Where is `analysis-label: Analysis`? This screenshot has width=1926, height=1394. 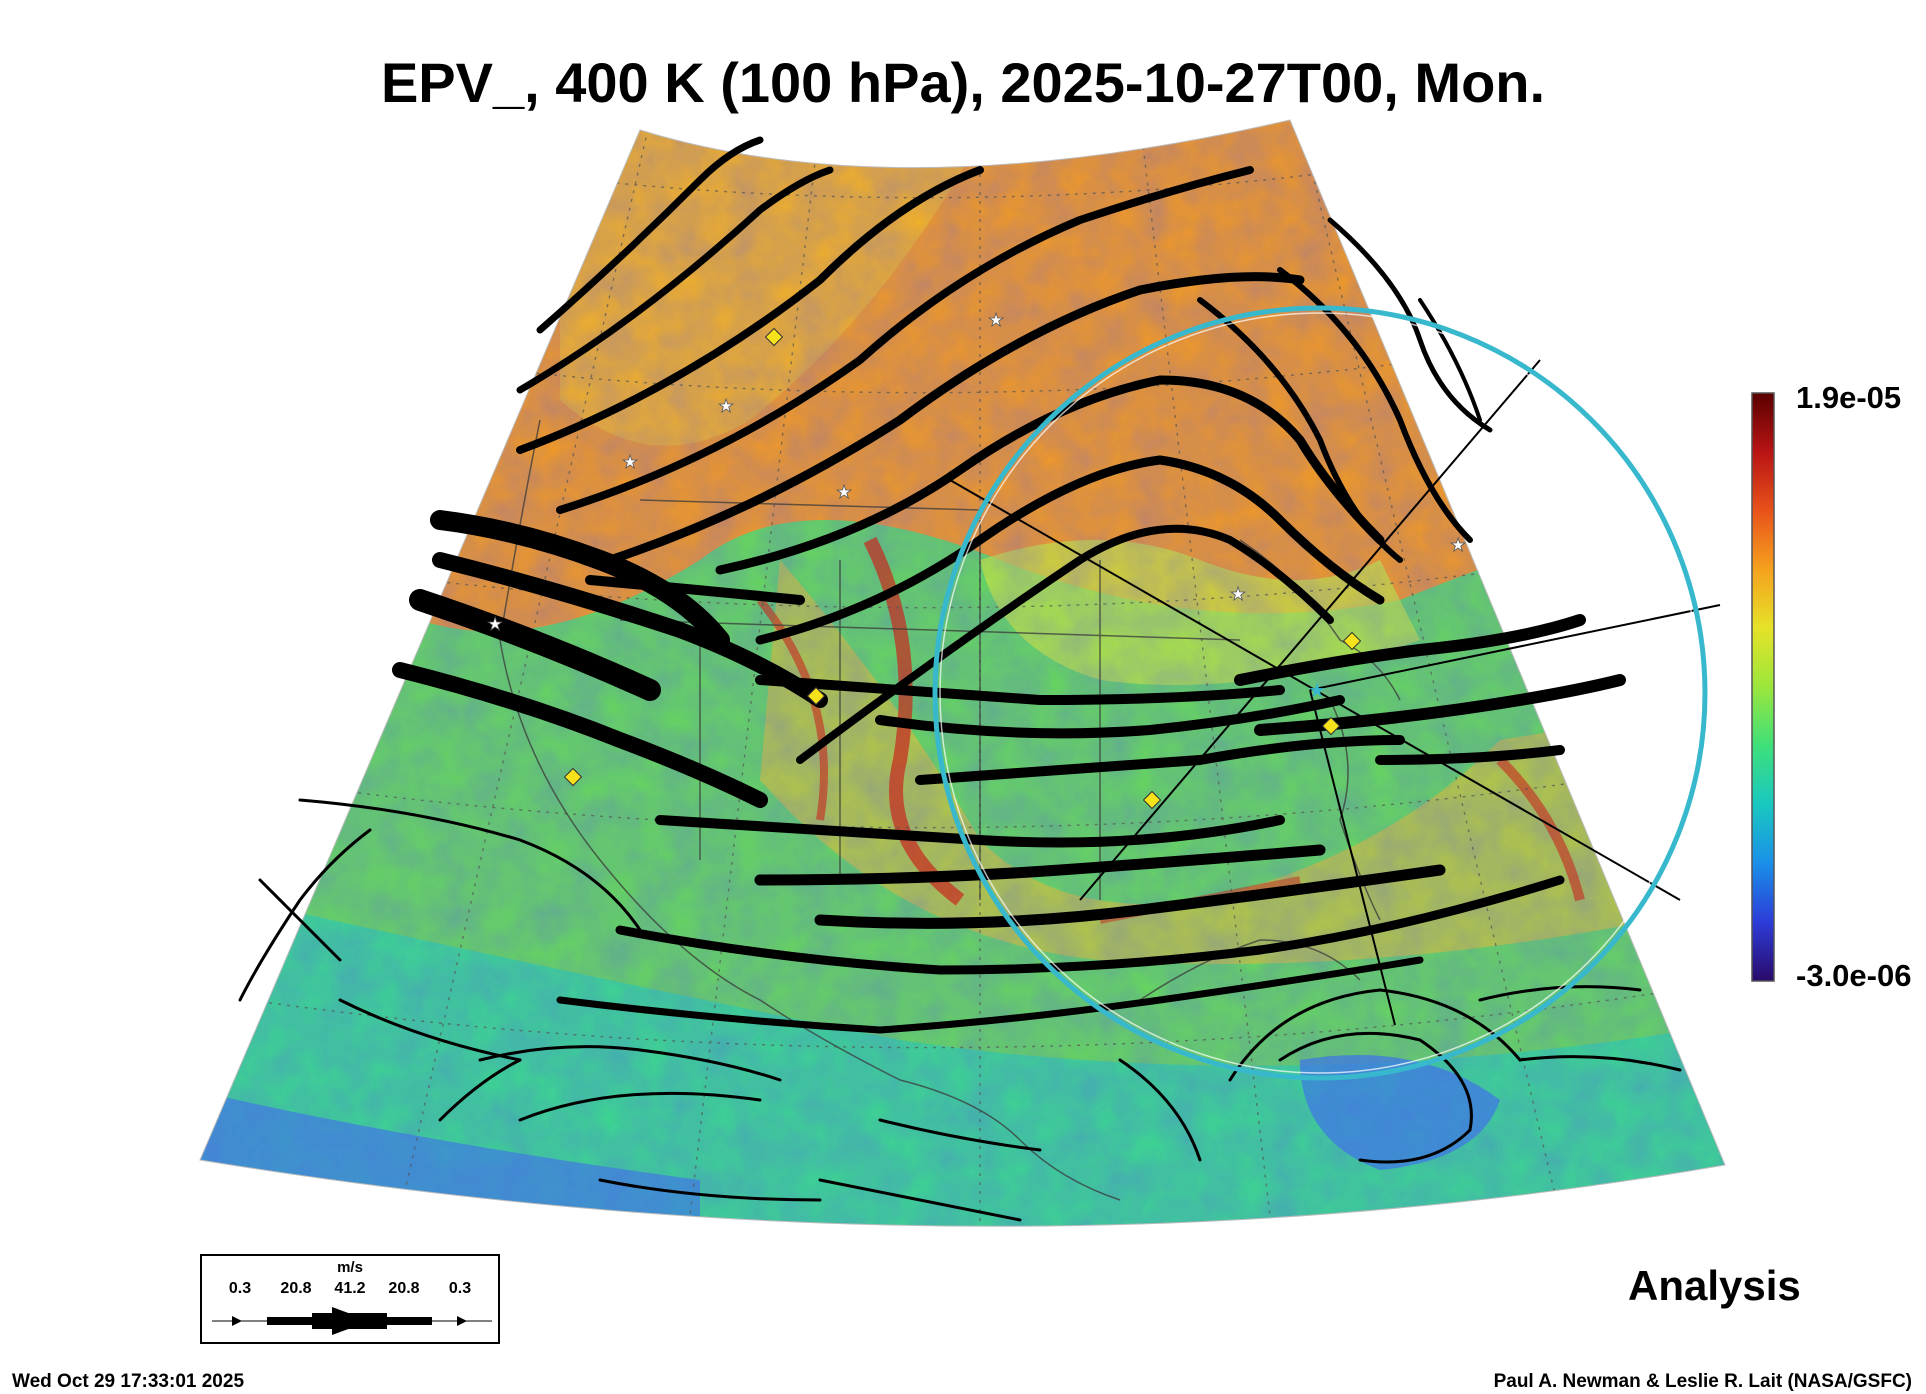
analysis-label: Analysis is located at coordinates (1714, 1285).